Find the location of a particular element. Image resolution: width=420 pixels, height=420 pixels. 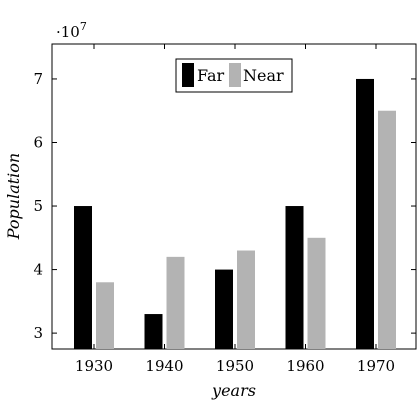

legend-swatch-near is located at coordinates (235, 75).